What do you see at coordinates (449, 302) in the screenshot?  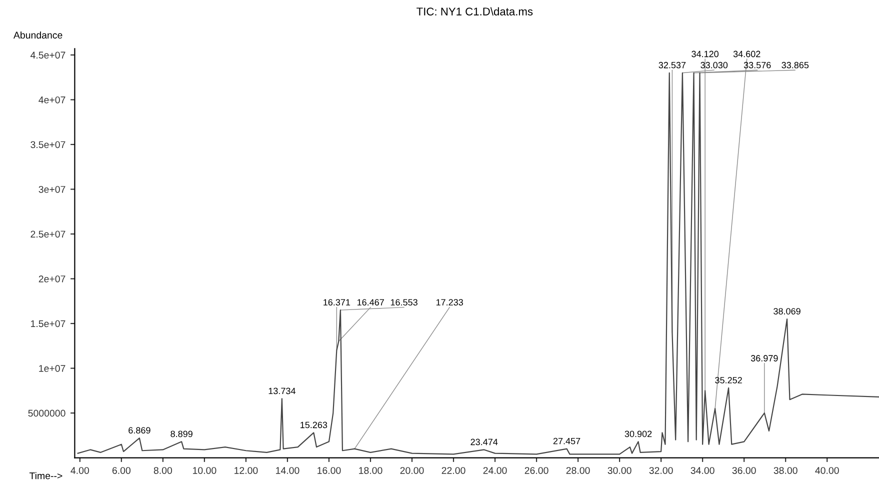 I see `annotation: 17.233` at bounding box center [449, 302].